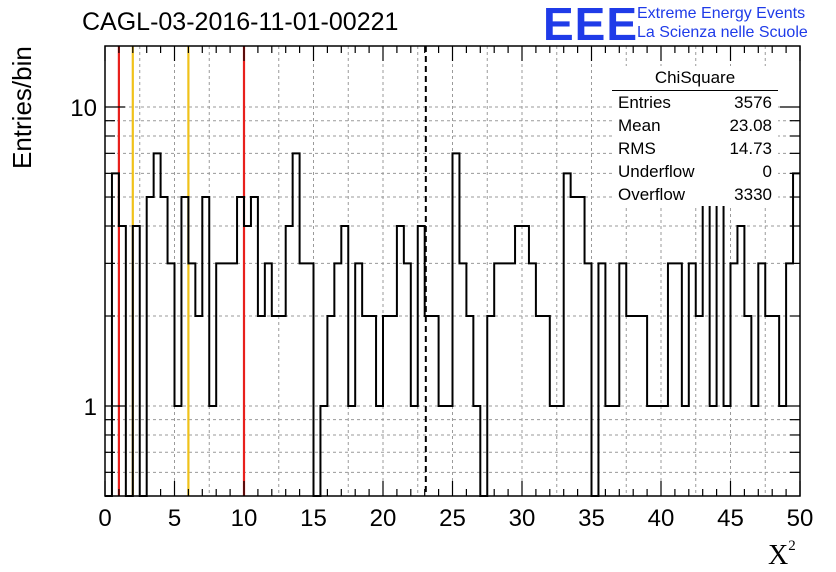  What do you see at coordinates (244, 518) in the screenshot?
I see `x-tick-label: 10` at bounding box center [244, 518].